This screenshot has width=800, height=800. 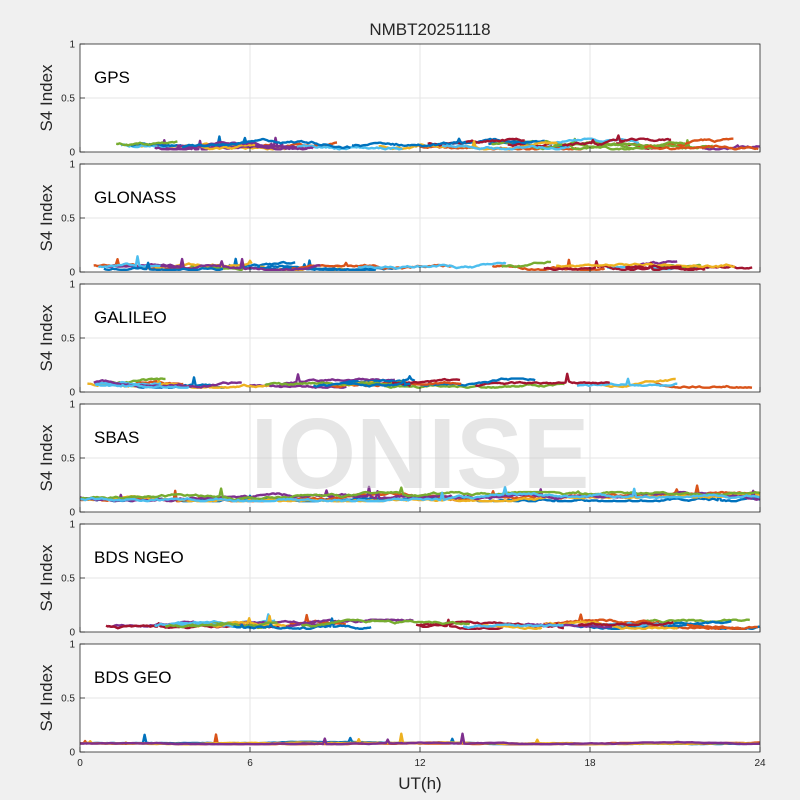 What do you see at coordinates (399, 219) in the screenshot?
I see `panel-glonass: 0 0.5 1 S4 Index GLONASS` at bounding box center [399, 219].